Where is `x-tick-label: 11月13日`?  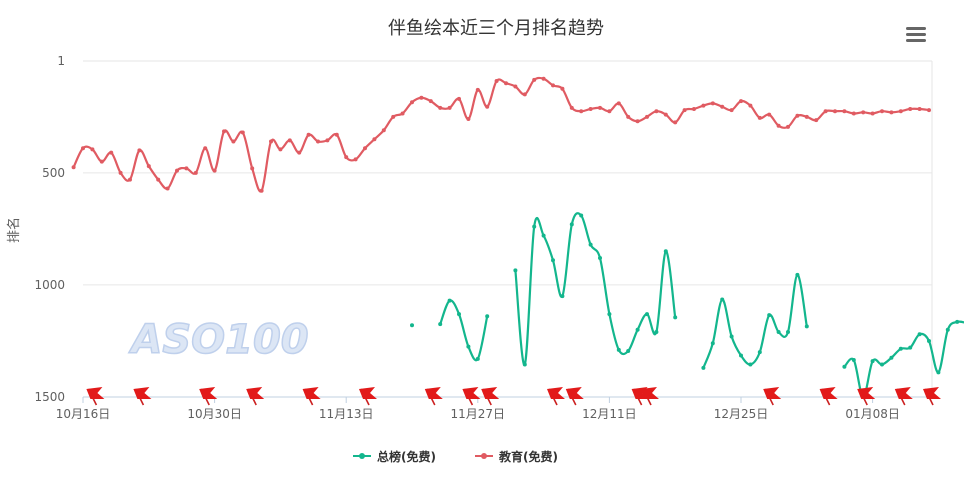 x-tick-label: 11月13日 is located at coordinates (346, 414).